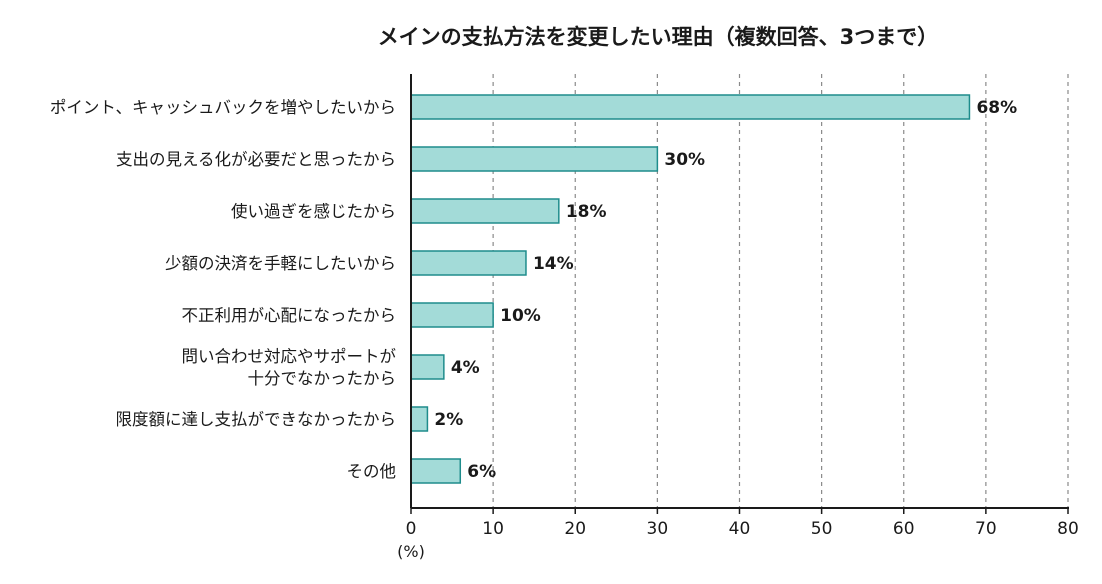 The width and height of the screenshot is (1102, 584). I want to click on data-label: 30%, so click(684, 160).